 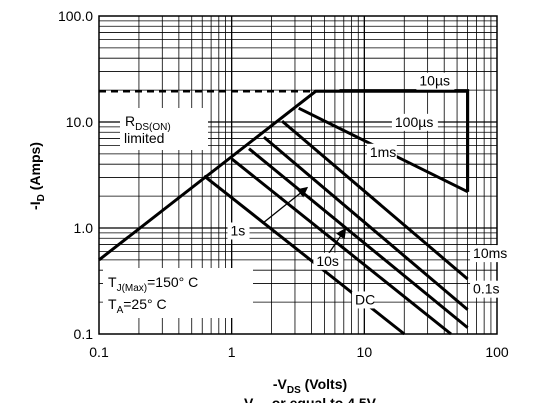 I want to click on conditions-bg, so click(x=178, y=293).